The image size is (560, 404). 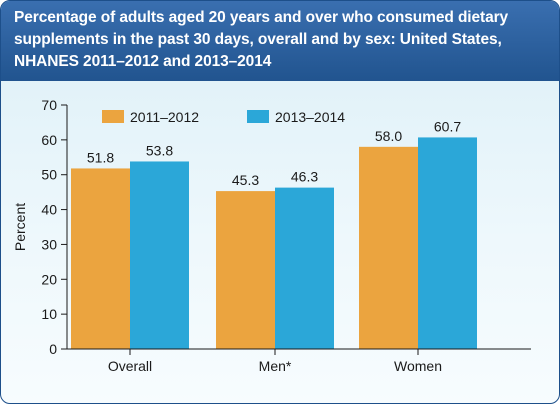 What do you see at coordinates (388, 136) in the screenshot?
I see `data-label: 58.0` at bounding box center [388, 136].